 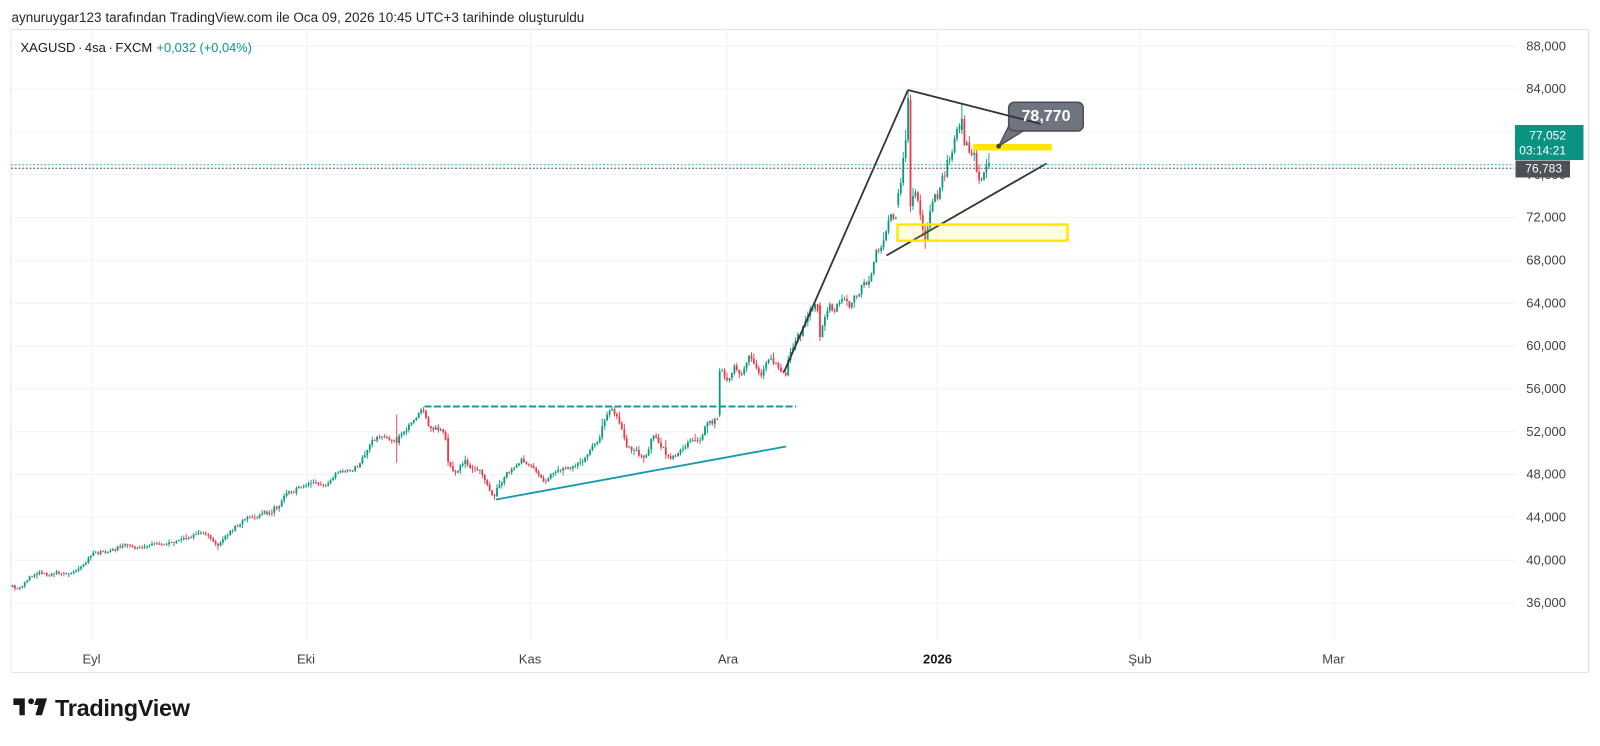 What do you see at coordinates (728, 659) in the screenshot?
I see `svg-text: Ara` at bounding box center [728, 659].